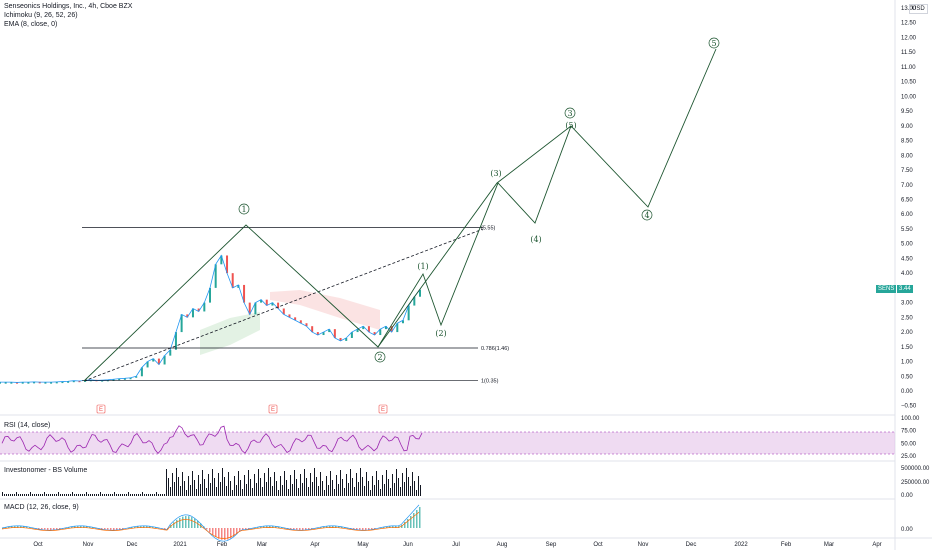 Image resolution: width=932 pixels, height=550 pixels. I want to click on currency-label: USD, so click(918, 9).